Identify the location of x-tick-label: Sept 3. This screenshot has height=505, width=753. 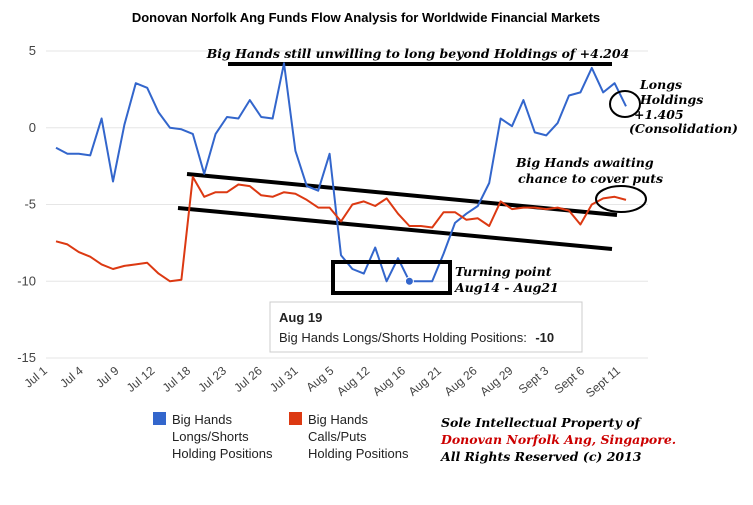
(534, 379).